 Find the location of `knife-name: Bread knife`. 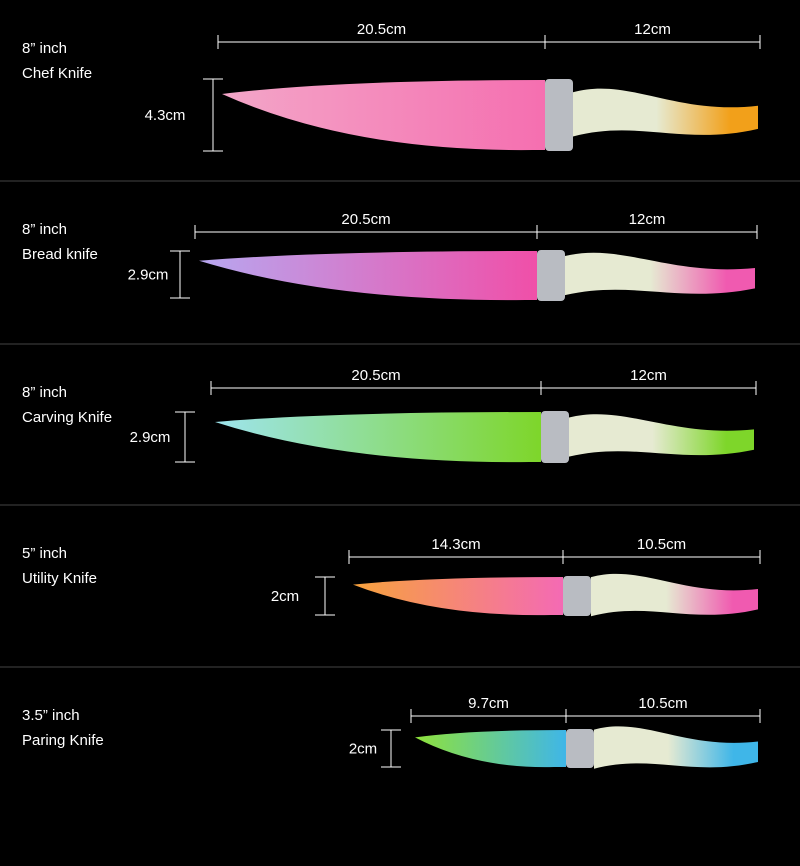

knife-name: Bread knife is located at coordinates (60, 254).